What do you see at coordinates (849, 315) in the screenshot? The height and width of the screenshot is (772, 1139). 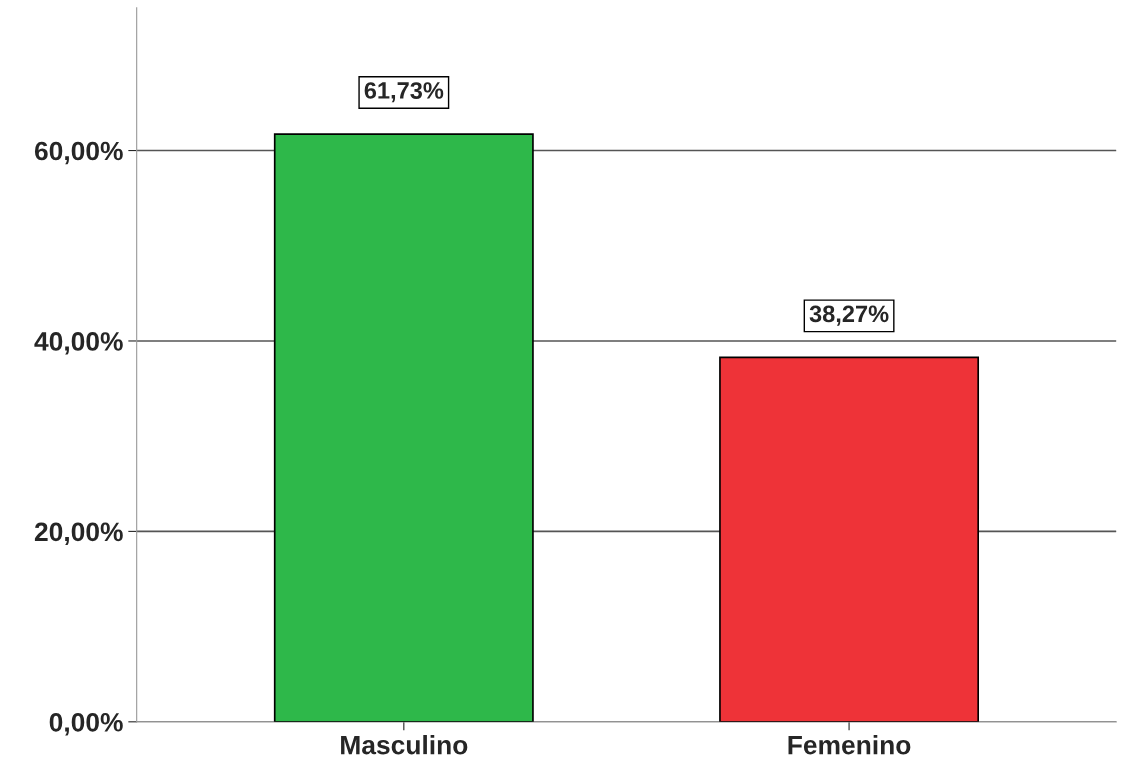 I see `data-label: 38,27%` at bounding box center [849, 315].